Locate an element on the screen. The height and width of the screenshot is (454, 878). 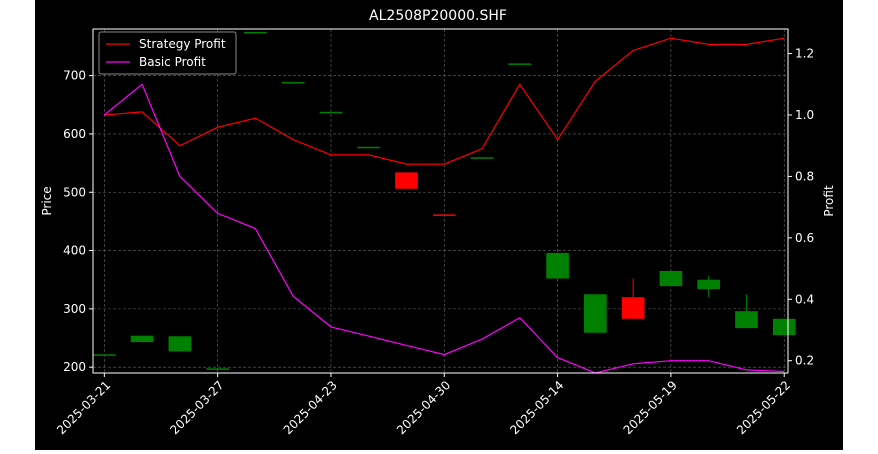
x-tick-label: 2025-03-27 is located at coordinates (196, 407).